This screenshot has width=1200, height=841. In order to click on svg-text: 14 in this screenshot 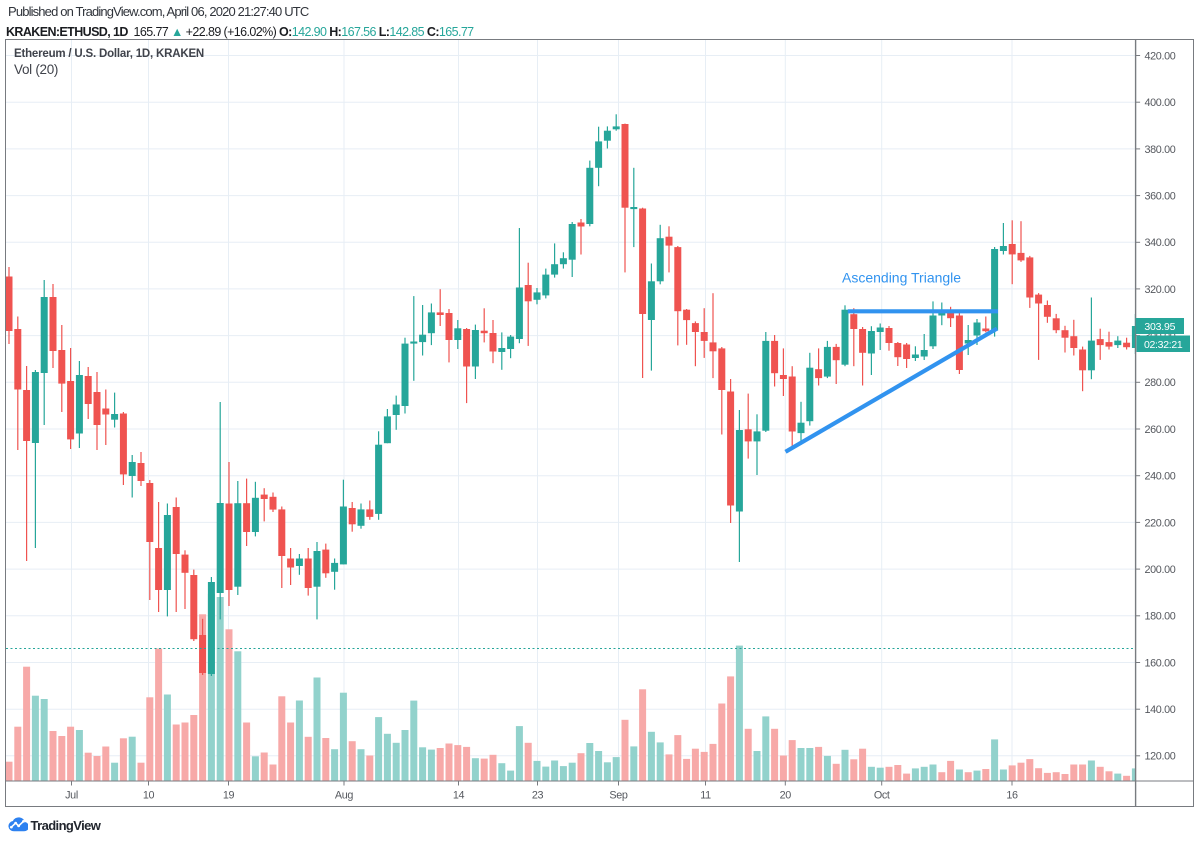, I will do `click(459, 796)`.